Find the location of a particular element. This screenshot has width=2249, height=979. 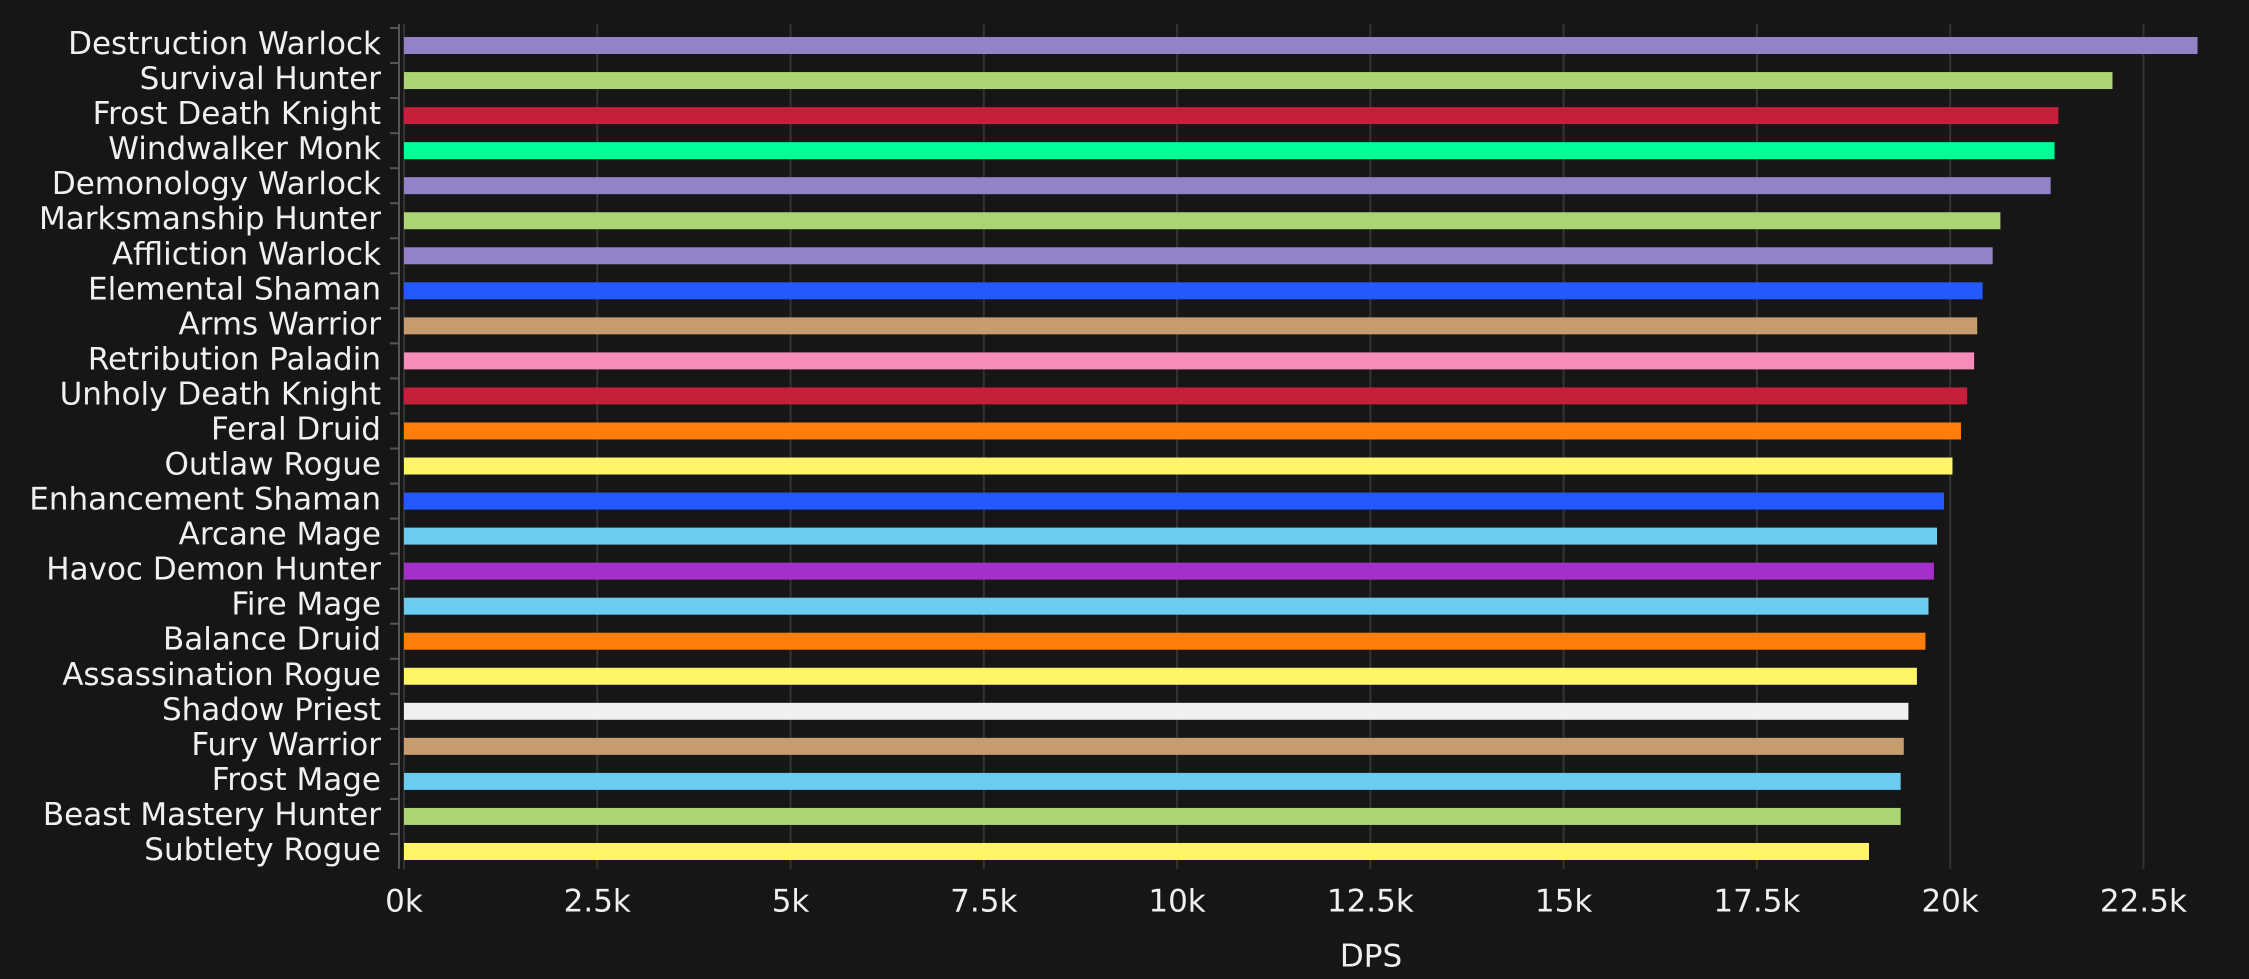

y-tick-label: Enhancement Shaman is located at coordinates (205, 500).